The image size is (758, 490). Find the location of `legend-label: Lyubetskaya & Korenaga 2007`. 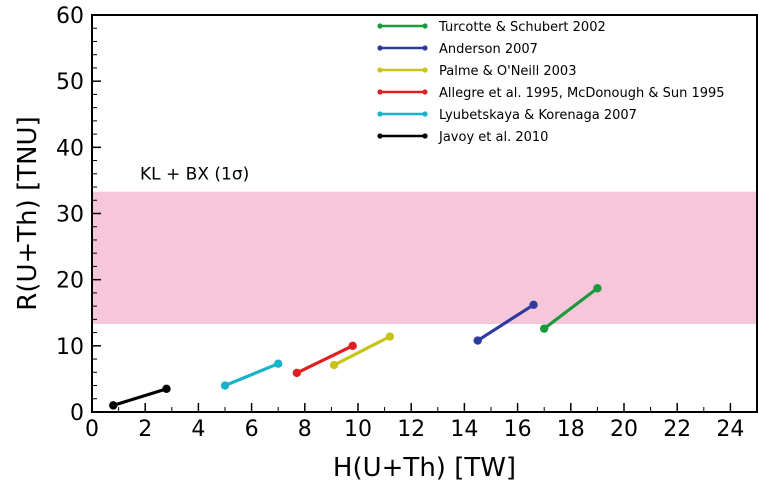

legend-label: Lyubetskaya & Korenaga 2007 is located at coordinates (538, 115).